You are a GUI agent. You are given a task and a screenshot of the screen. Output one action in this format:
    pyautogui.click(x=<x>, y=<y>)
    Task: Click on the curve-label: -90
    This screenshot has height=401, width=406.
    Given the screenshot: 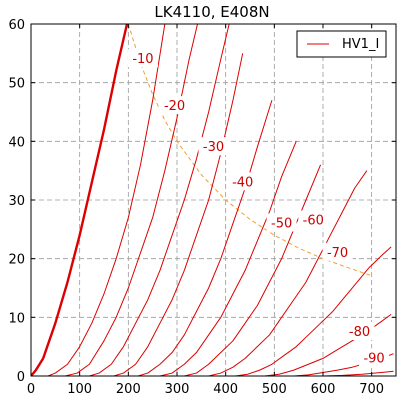 What is the action you would take?
    pyautogui.click(x=373, y=358)
    